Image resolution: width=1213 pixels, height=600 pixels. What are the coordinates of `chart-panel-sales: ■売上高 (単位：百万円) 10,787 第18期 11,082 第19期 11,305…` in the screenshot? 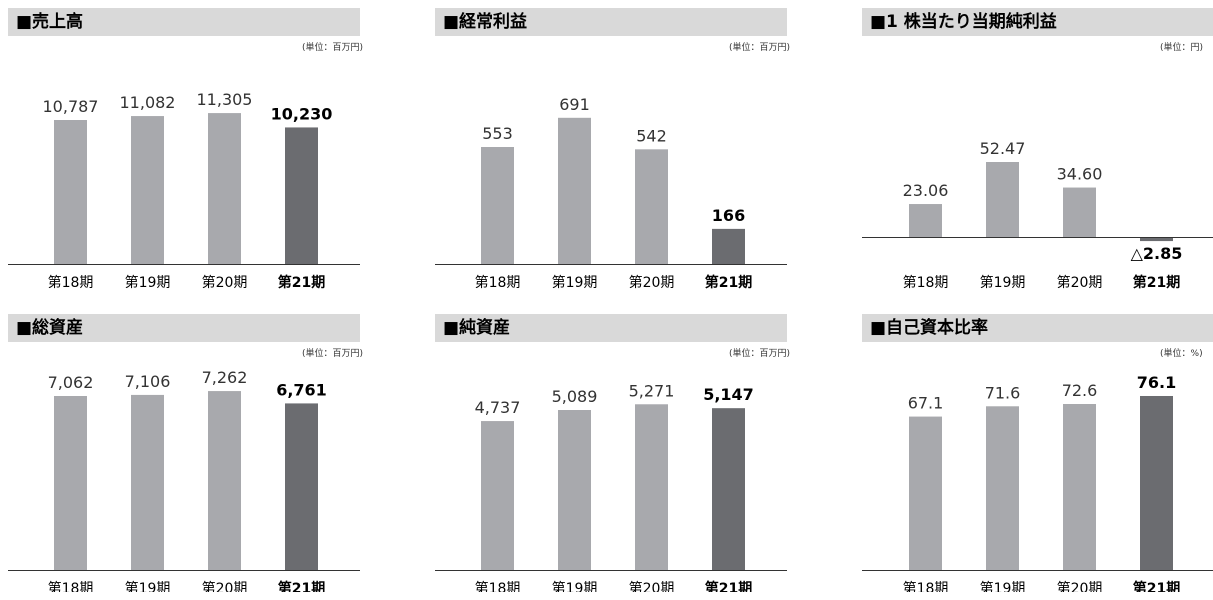 It's located at (185, 151).